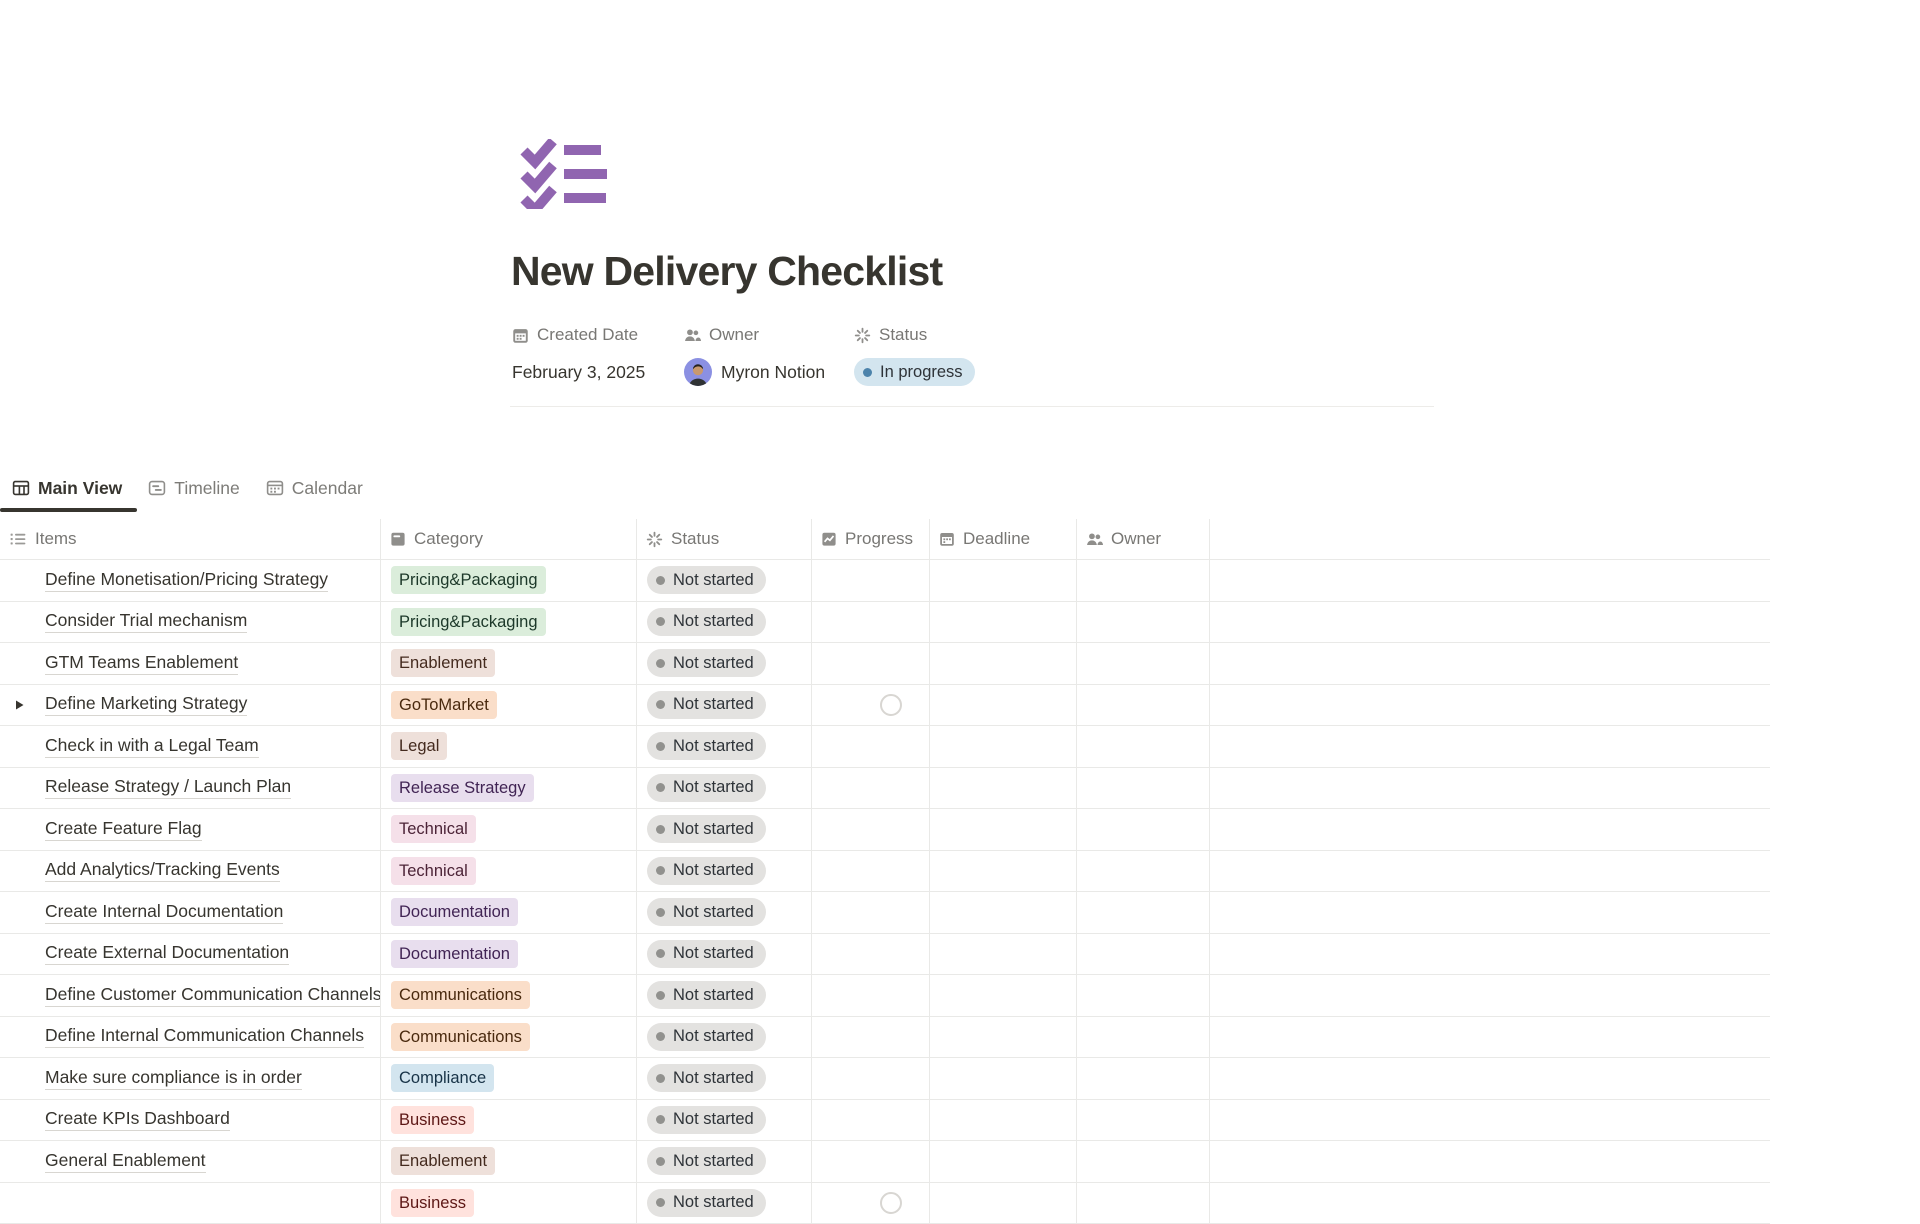  I want to click on cell-category: GoToMarket, so click(509, 705).